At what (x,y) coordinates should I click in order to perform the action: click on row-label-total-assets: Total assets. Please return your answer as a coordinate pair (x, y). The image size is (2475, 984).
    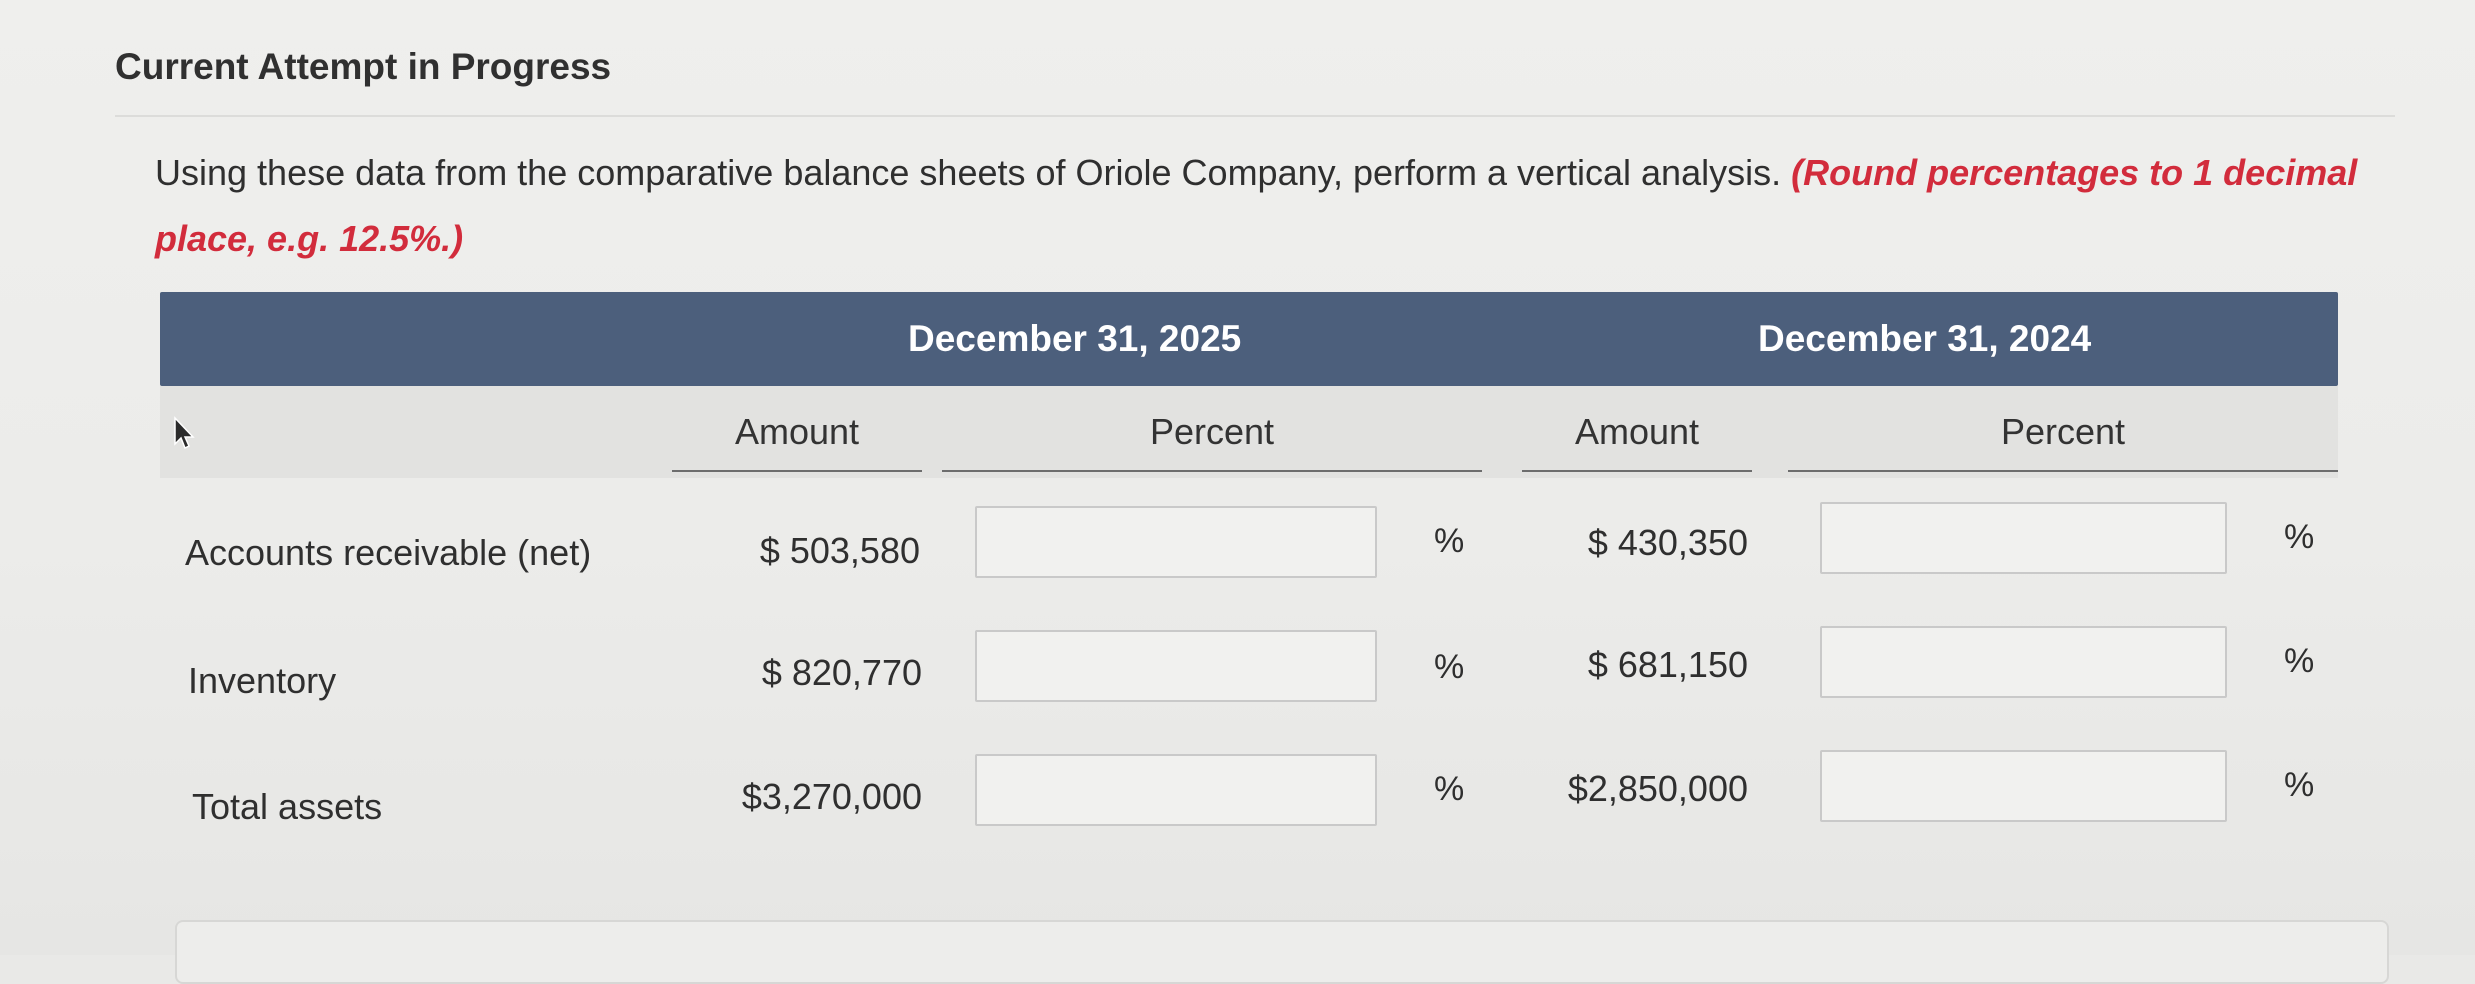
    Looking at the image, I should click on (287, 806).